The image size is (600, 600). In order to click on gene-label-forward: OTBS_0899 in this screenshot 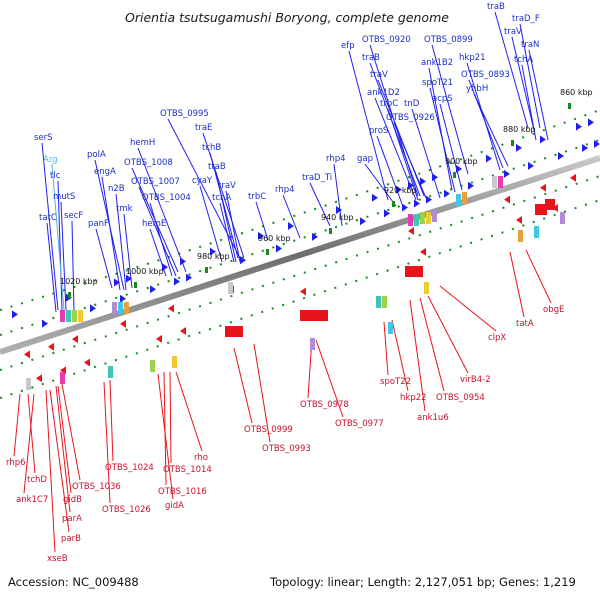, I will do `click(448, 40)`.